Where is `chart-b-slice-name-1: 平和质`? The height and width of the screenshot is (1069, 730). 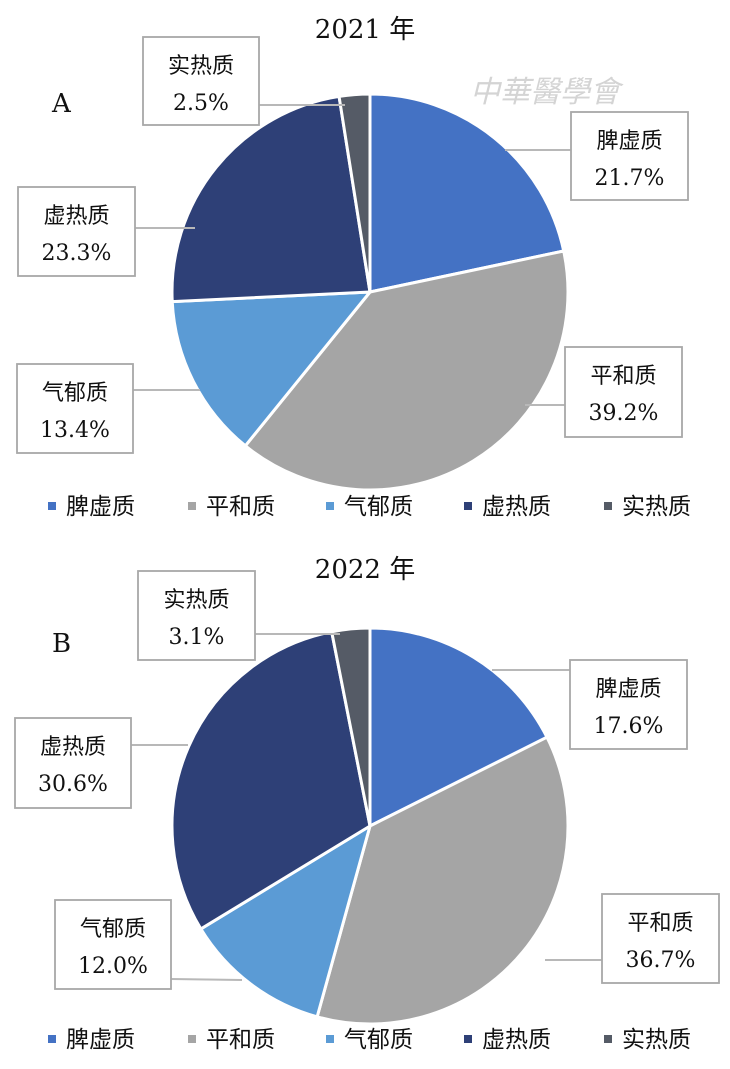 chart-b-slice-name-1: 平和质 is located at coordinates (660, 923).